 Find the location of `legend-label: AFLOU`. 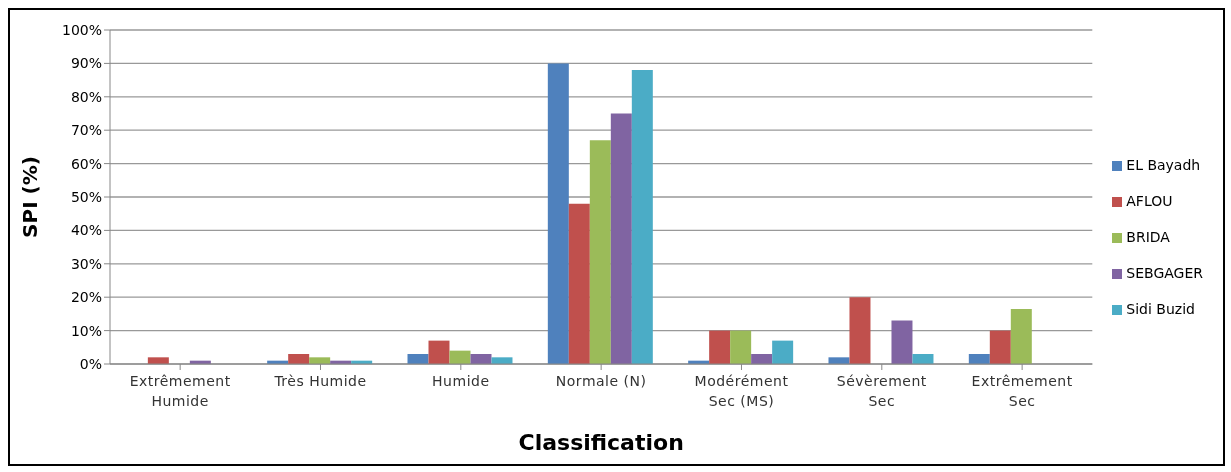

legend-label: AFLOU is located at coordinates (1149, 201).